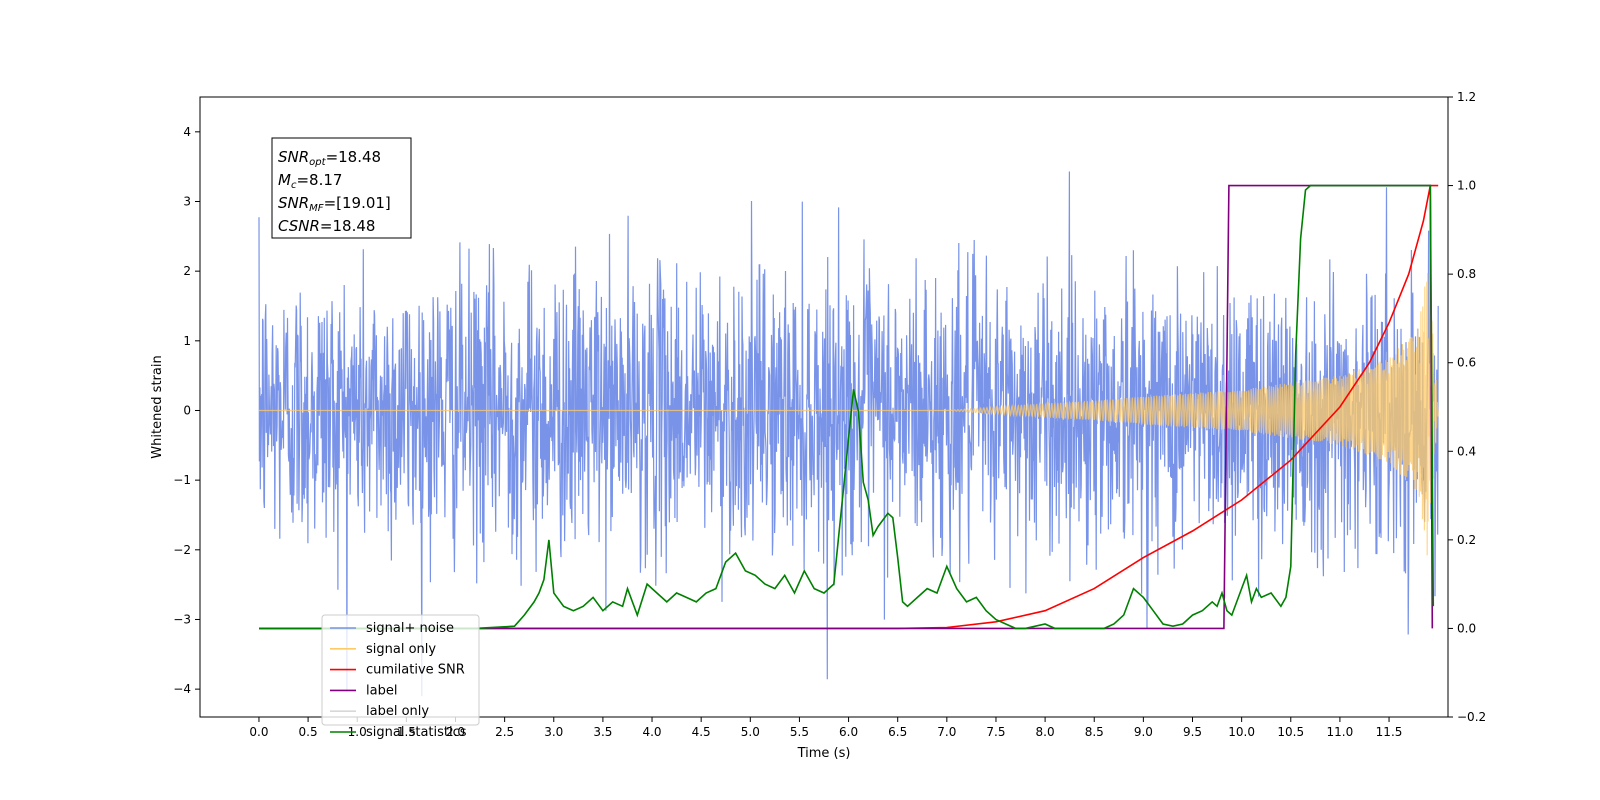 Image resolution: width=1600 pixels, height=800 pixels. What do you see at coordinates (1389, 732) in the screenshot?
I see `x-tick-label: 11.5` at bounding box center [1389, 732].